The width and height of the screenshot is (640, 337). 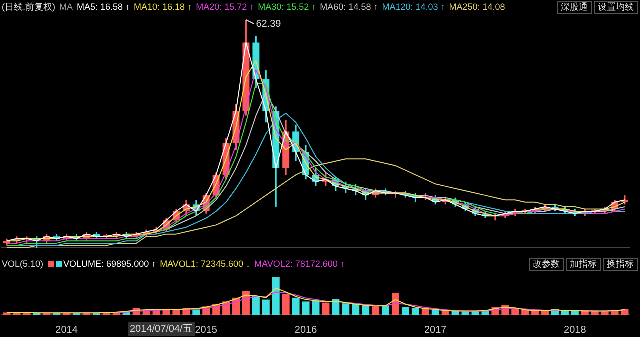 What do you see at coordinates (306, 330) in the screenshot?
I see `x-tick-label: 2016` at bounding box center [306, 330].